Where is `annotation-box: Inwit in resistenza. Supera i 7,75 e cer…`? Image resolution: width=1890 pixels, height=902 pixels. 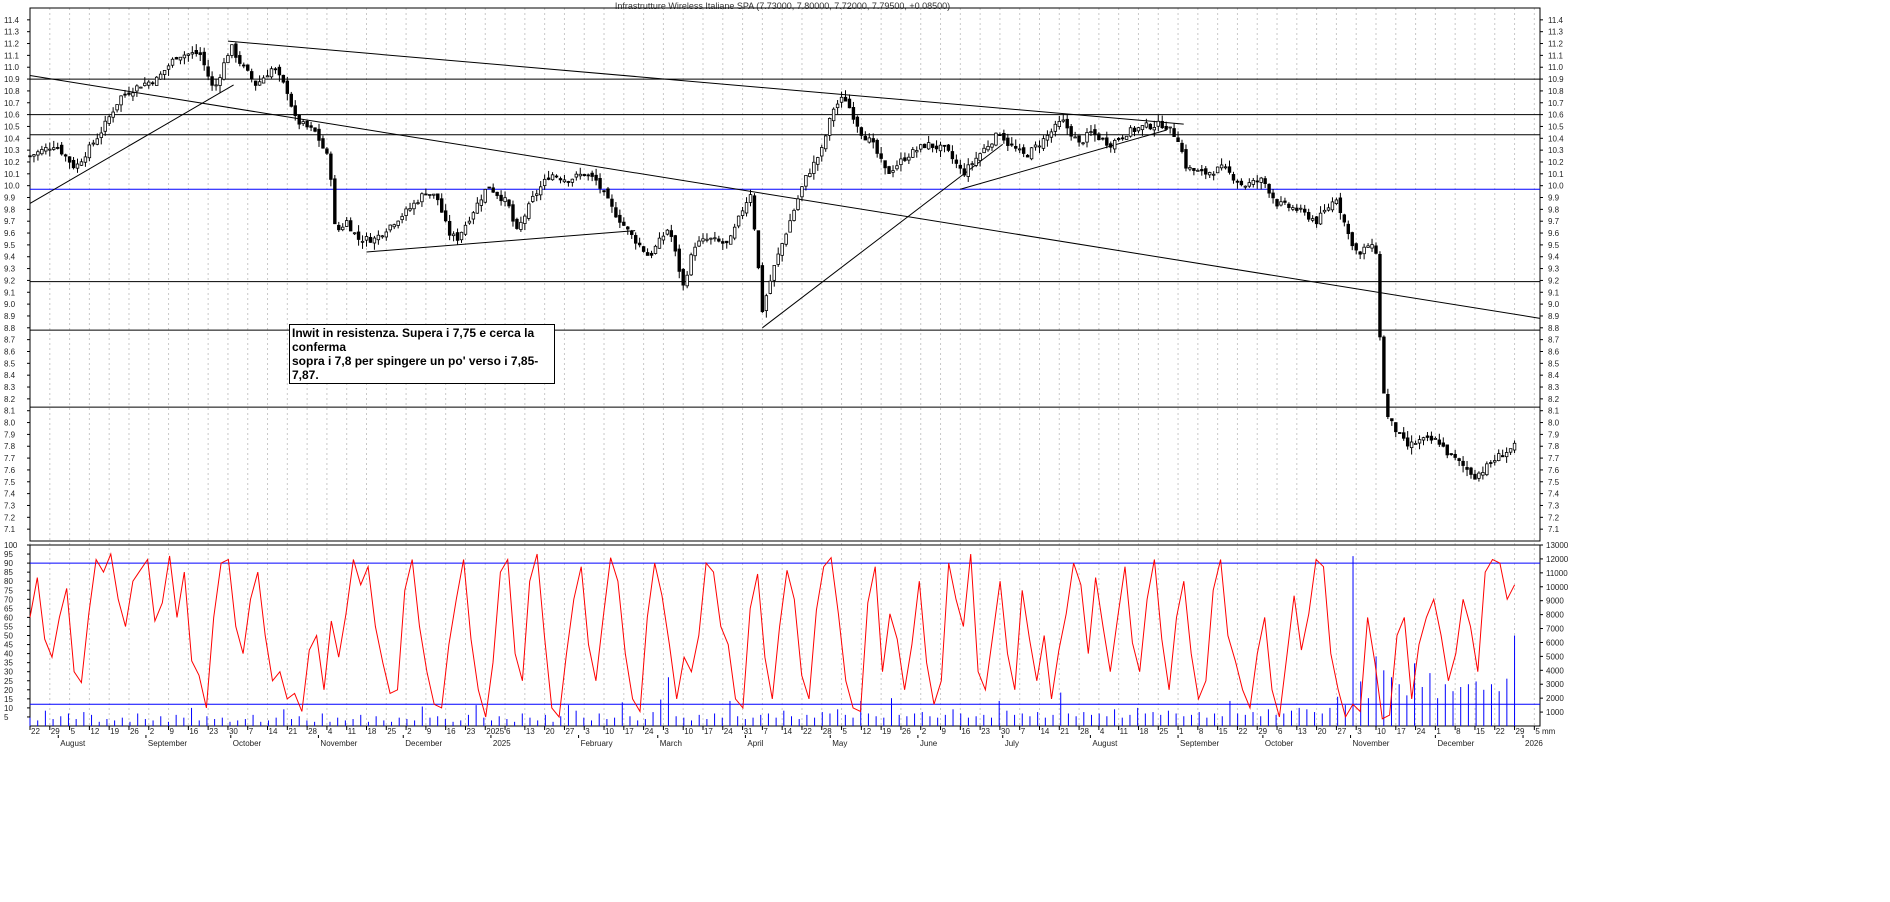
annotation-box: Inwit in resistenza. Supera i 7,75 e cer… is located at coordinates (422, 354).